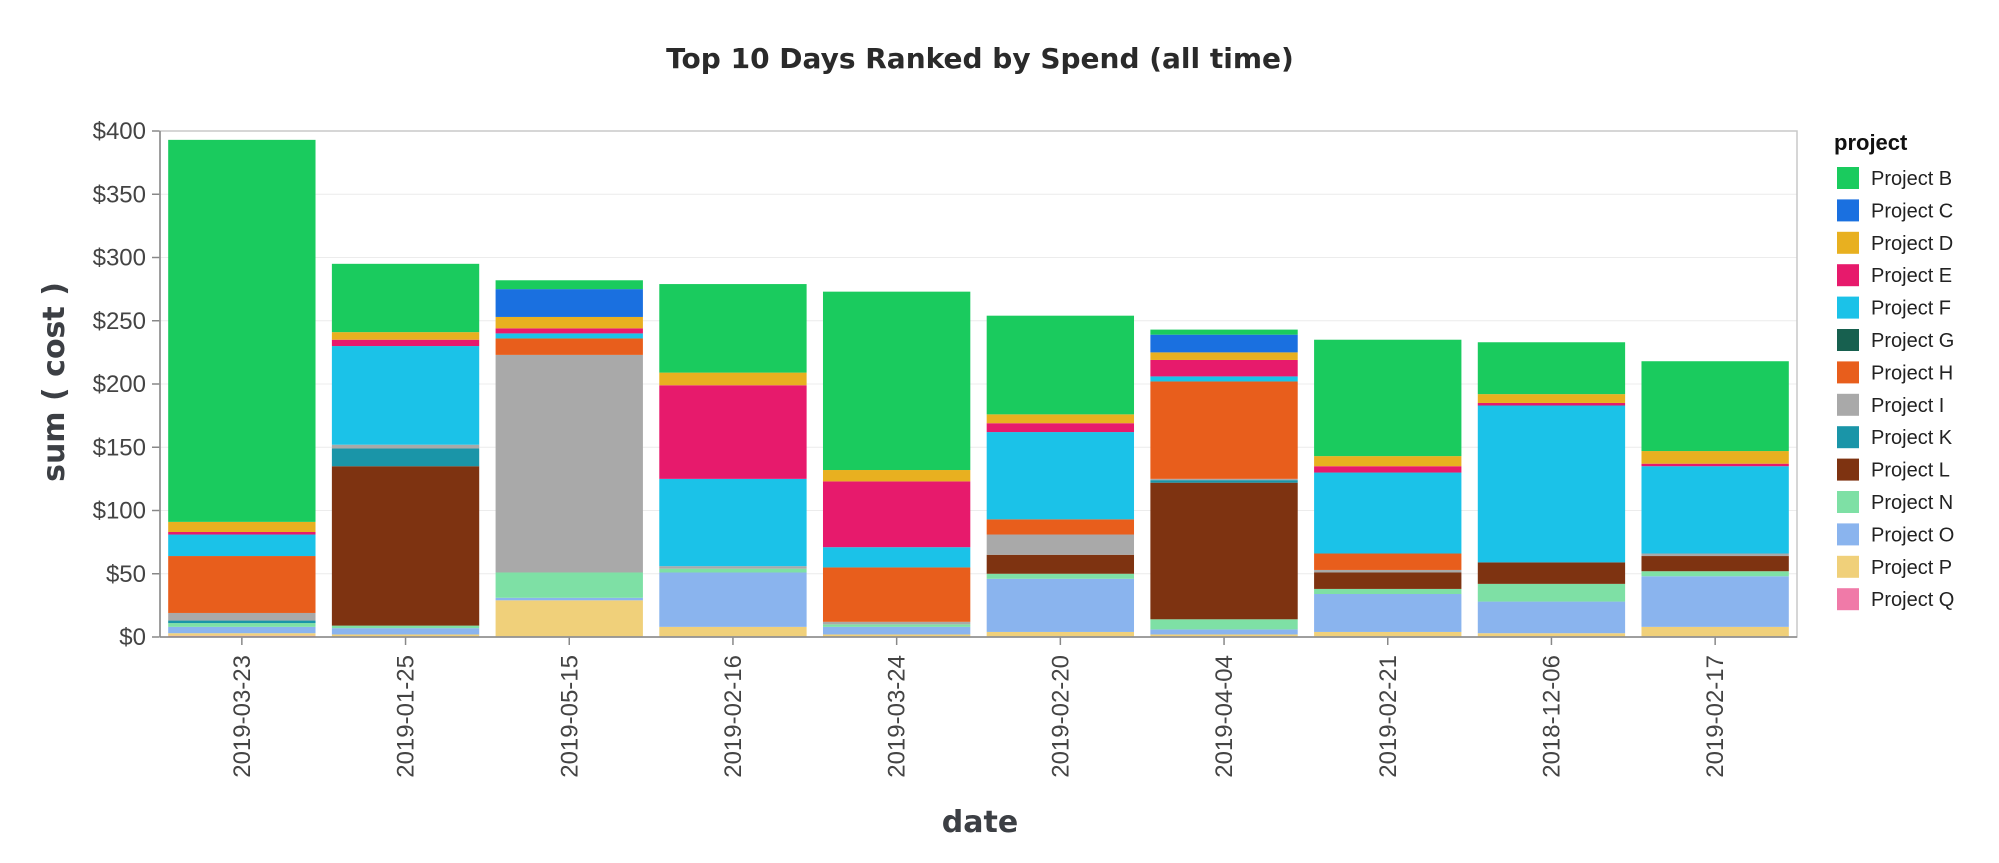  I want to click on y-tick-label: $150, so click(119, 447).